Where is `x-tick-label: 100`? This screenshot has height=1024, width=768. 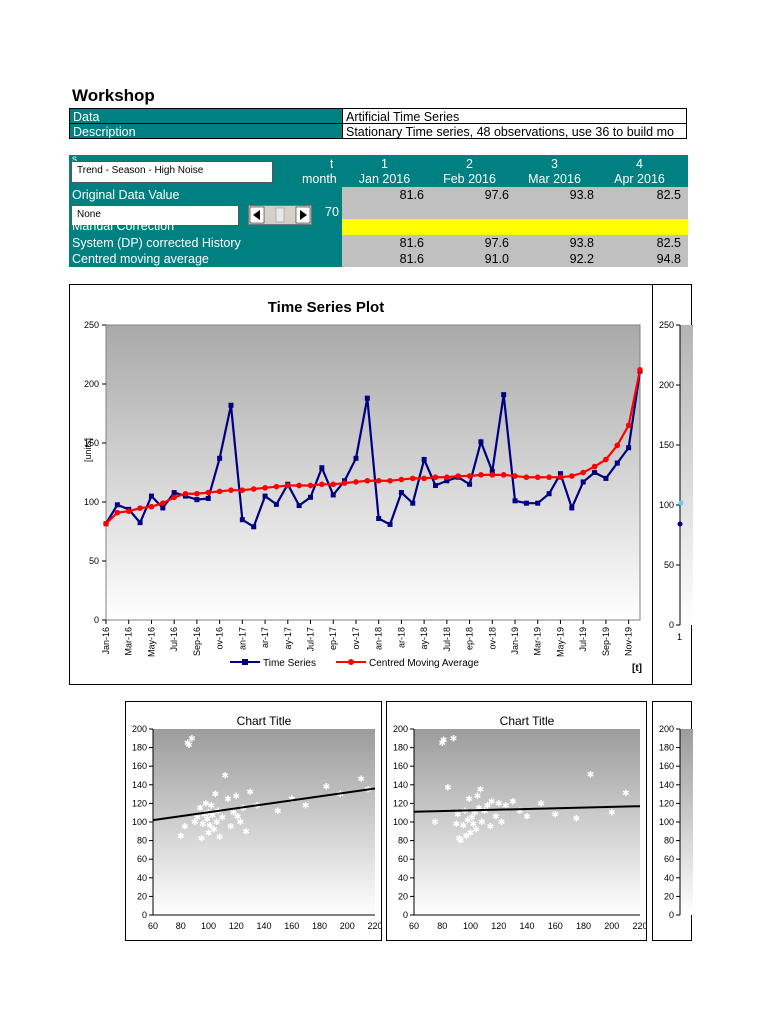
x-tick-label: 100 is located at coordinates (470, 926).